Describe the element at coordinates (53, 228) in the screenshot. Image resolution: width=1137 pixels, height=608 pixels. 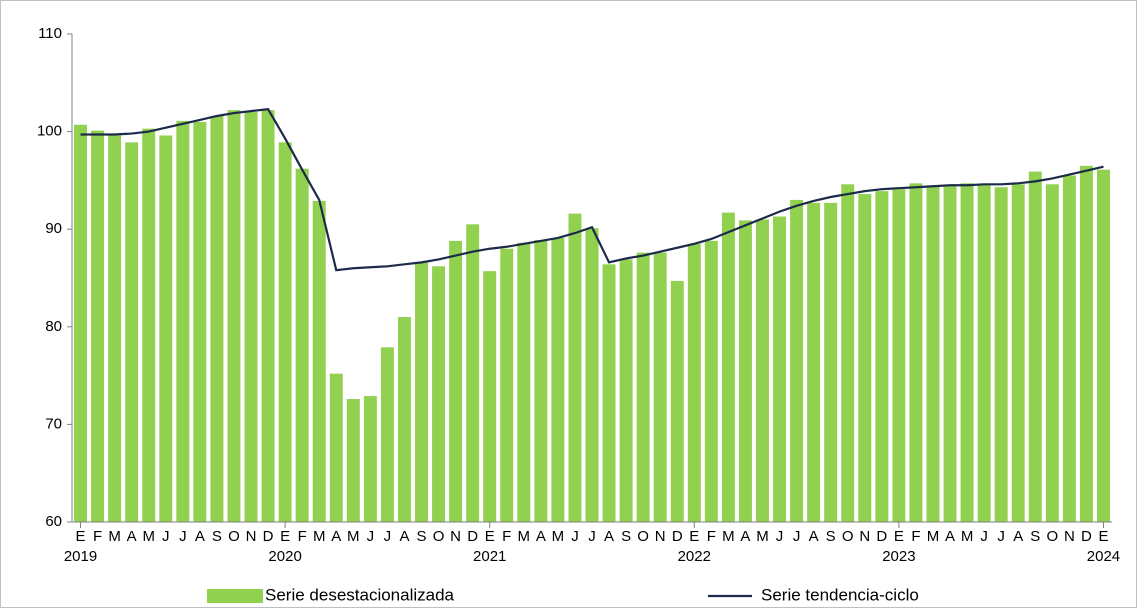
I see `y-tick-label: 90` at that location.